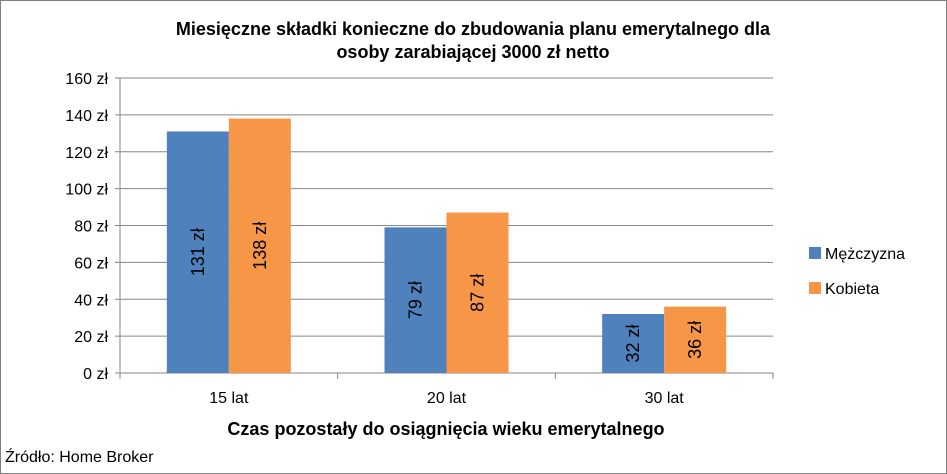  What do you see at coordinates (865, 254) in the screenshot?
I see `legend-label: Mężczyzna` at bounding box center [865, 254].